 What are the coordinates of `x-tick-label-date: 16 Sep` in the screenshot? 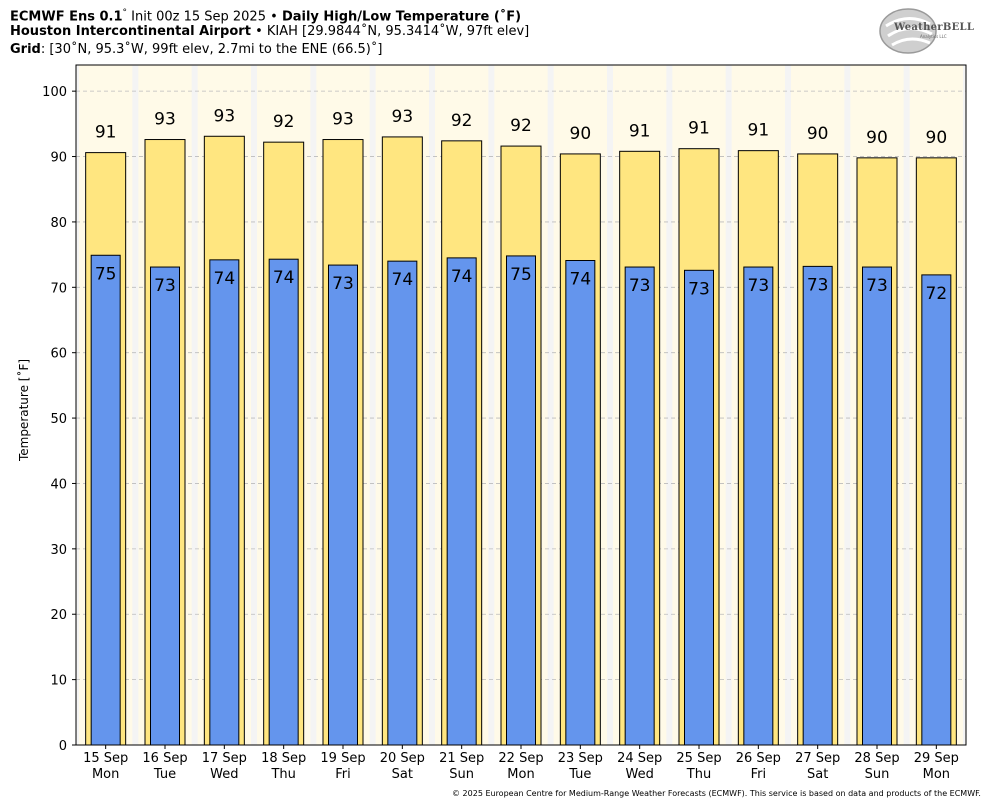 It's located at (164, 758).